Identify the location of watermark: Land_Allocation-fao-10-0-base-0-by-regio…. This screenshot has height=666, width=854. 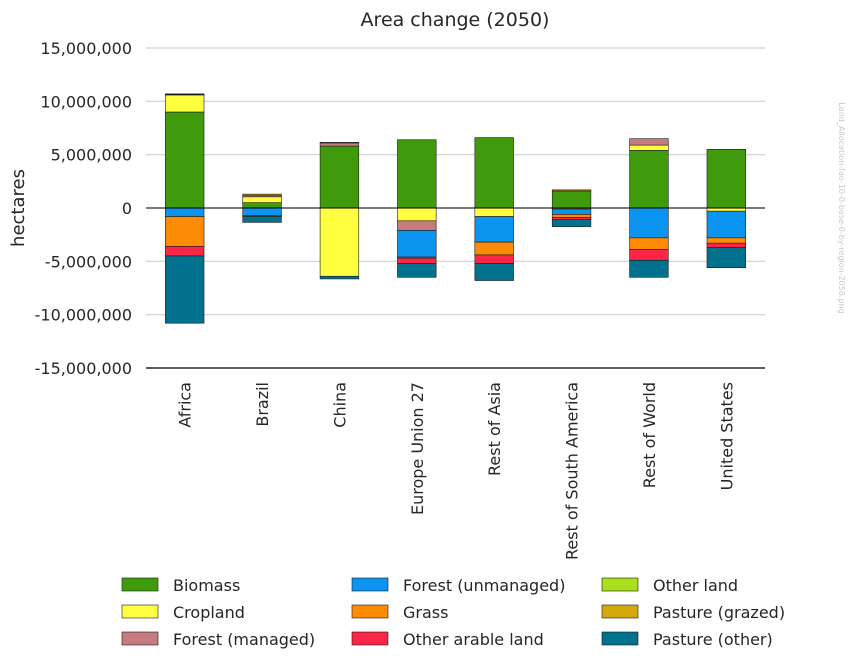
(841, 207).